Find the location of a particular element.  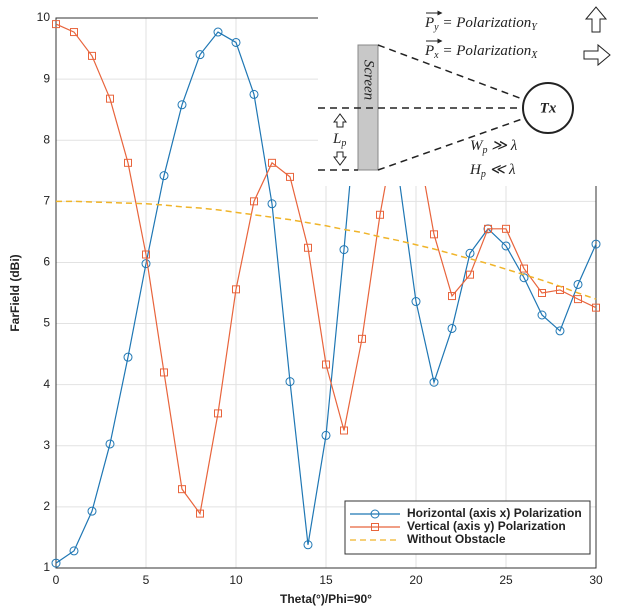

x-tick-label: 10 is located at coordinates (236, 580).